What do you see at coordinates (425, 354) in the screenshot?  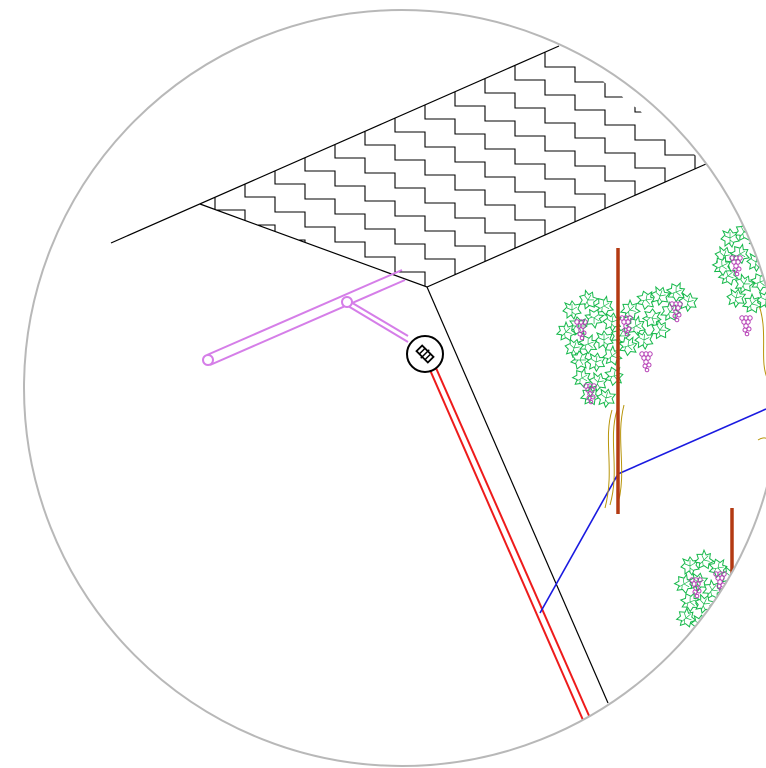 I see `valve-icon` at bounding box center [425, 354].